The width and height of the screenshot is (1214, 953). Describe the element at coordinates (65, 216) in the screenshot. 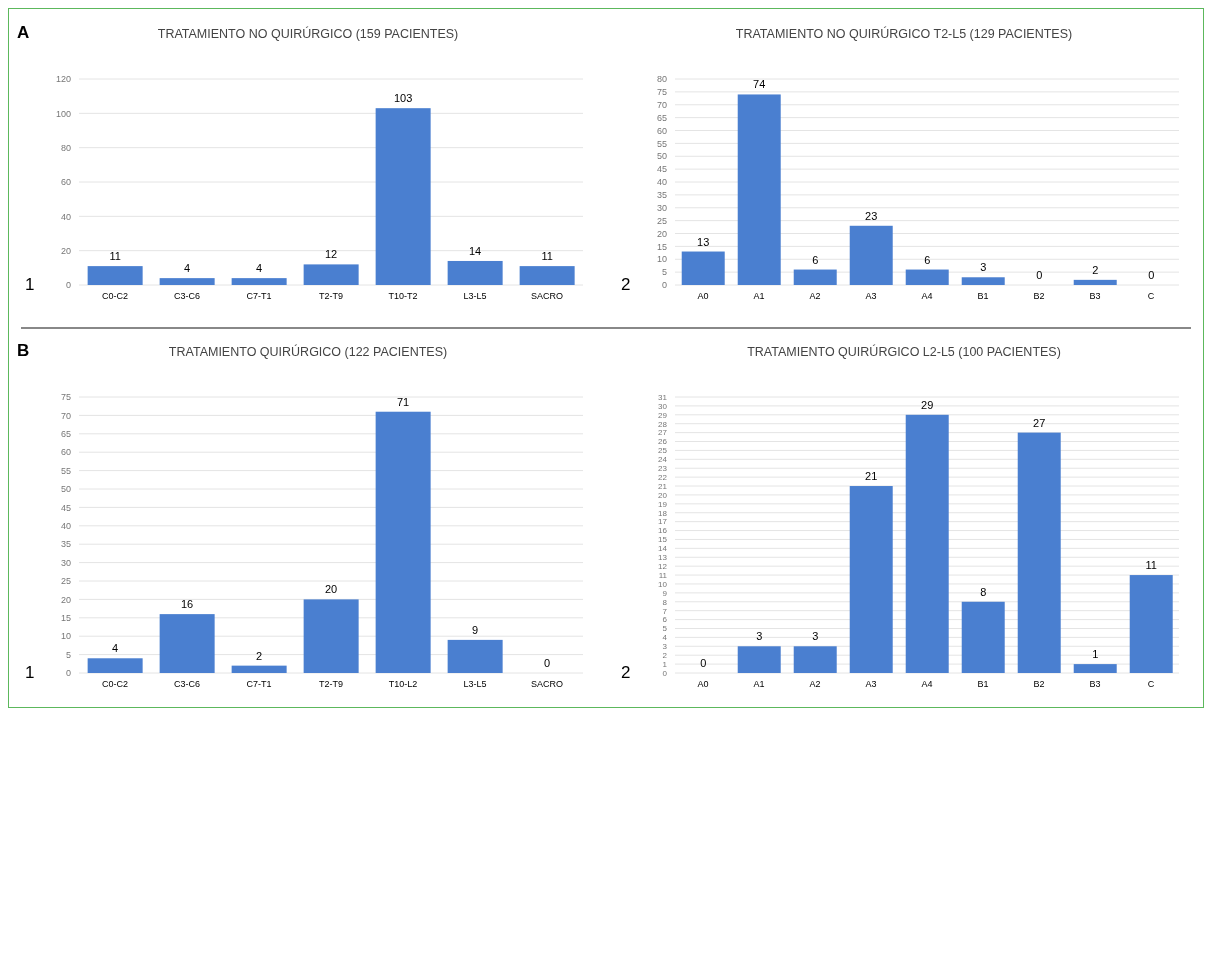

I see `y-tick-label: 40` at that location.